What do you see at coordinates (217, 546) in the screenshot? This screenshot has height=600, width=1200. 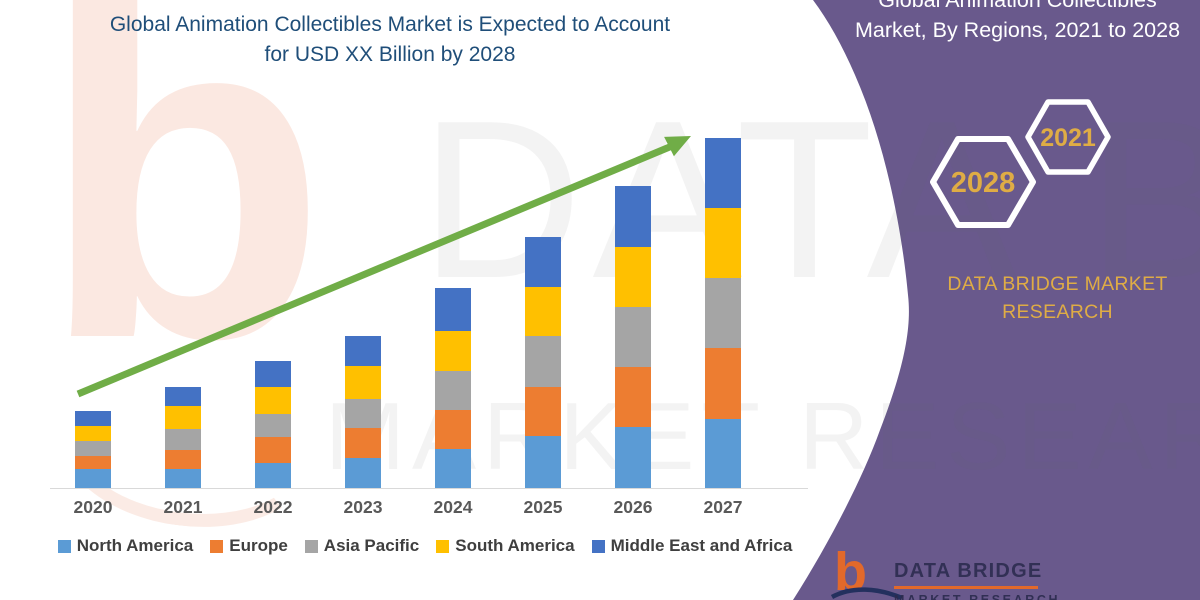 I see `legend-swatch-europe` at bounding box center [217, 546].